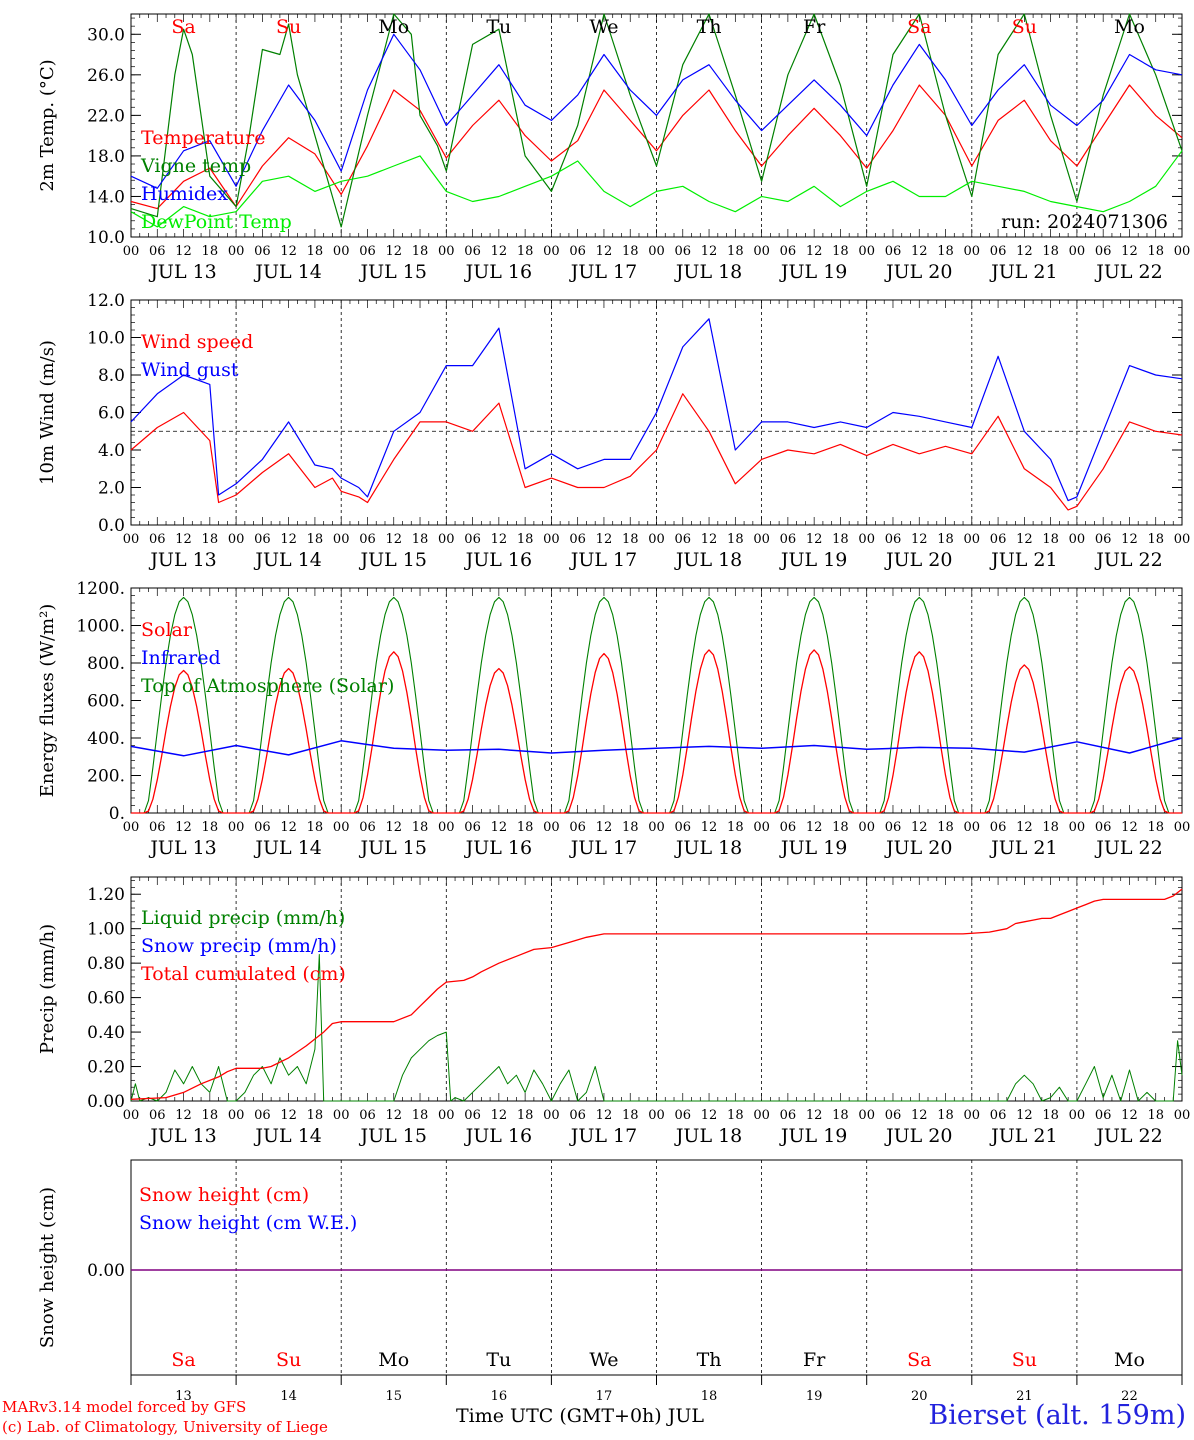 The image size is (1194, 1440). Describe the element at coordinates (498, 560) in the screenshot. I see `date-label: JUL 16` at that location.